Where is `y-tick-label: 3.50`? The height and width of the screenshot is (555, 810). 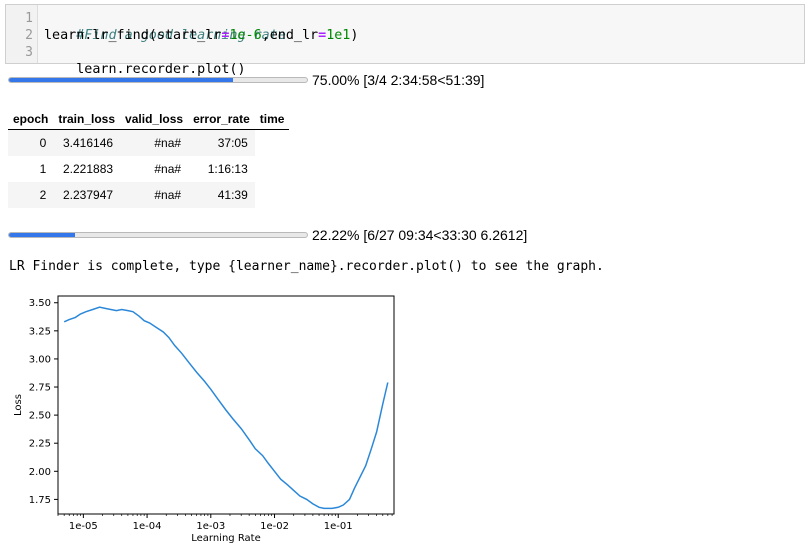
y-tick-label: 3.50 is located at coordinates (40, 303).